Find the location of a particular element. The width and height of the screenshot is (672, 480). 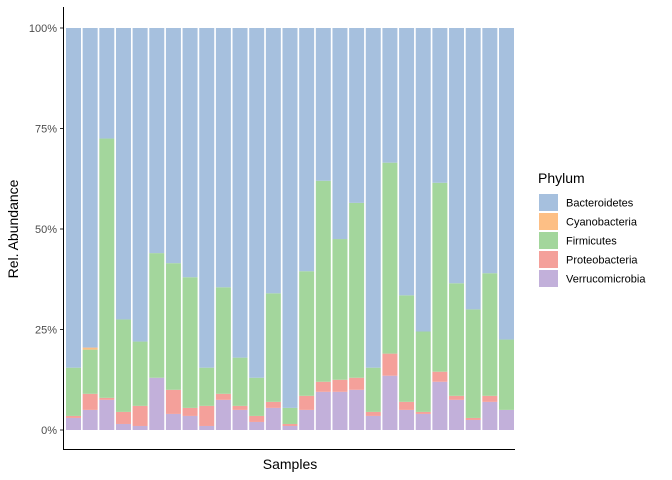

legend-key-cyanobacteria is located at coordinates (548, 221).